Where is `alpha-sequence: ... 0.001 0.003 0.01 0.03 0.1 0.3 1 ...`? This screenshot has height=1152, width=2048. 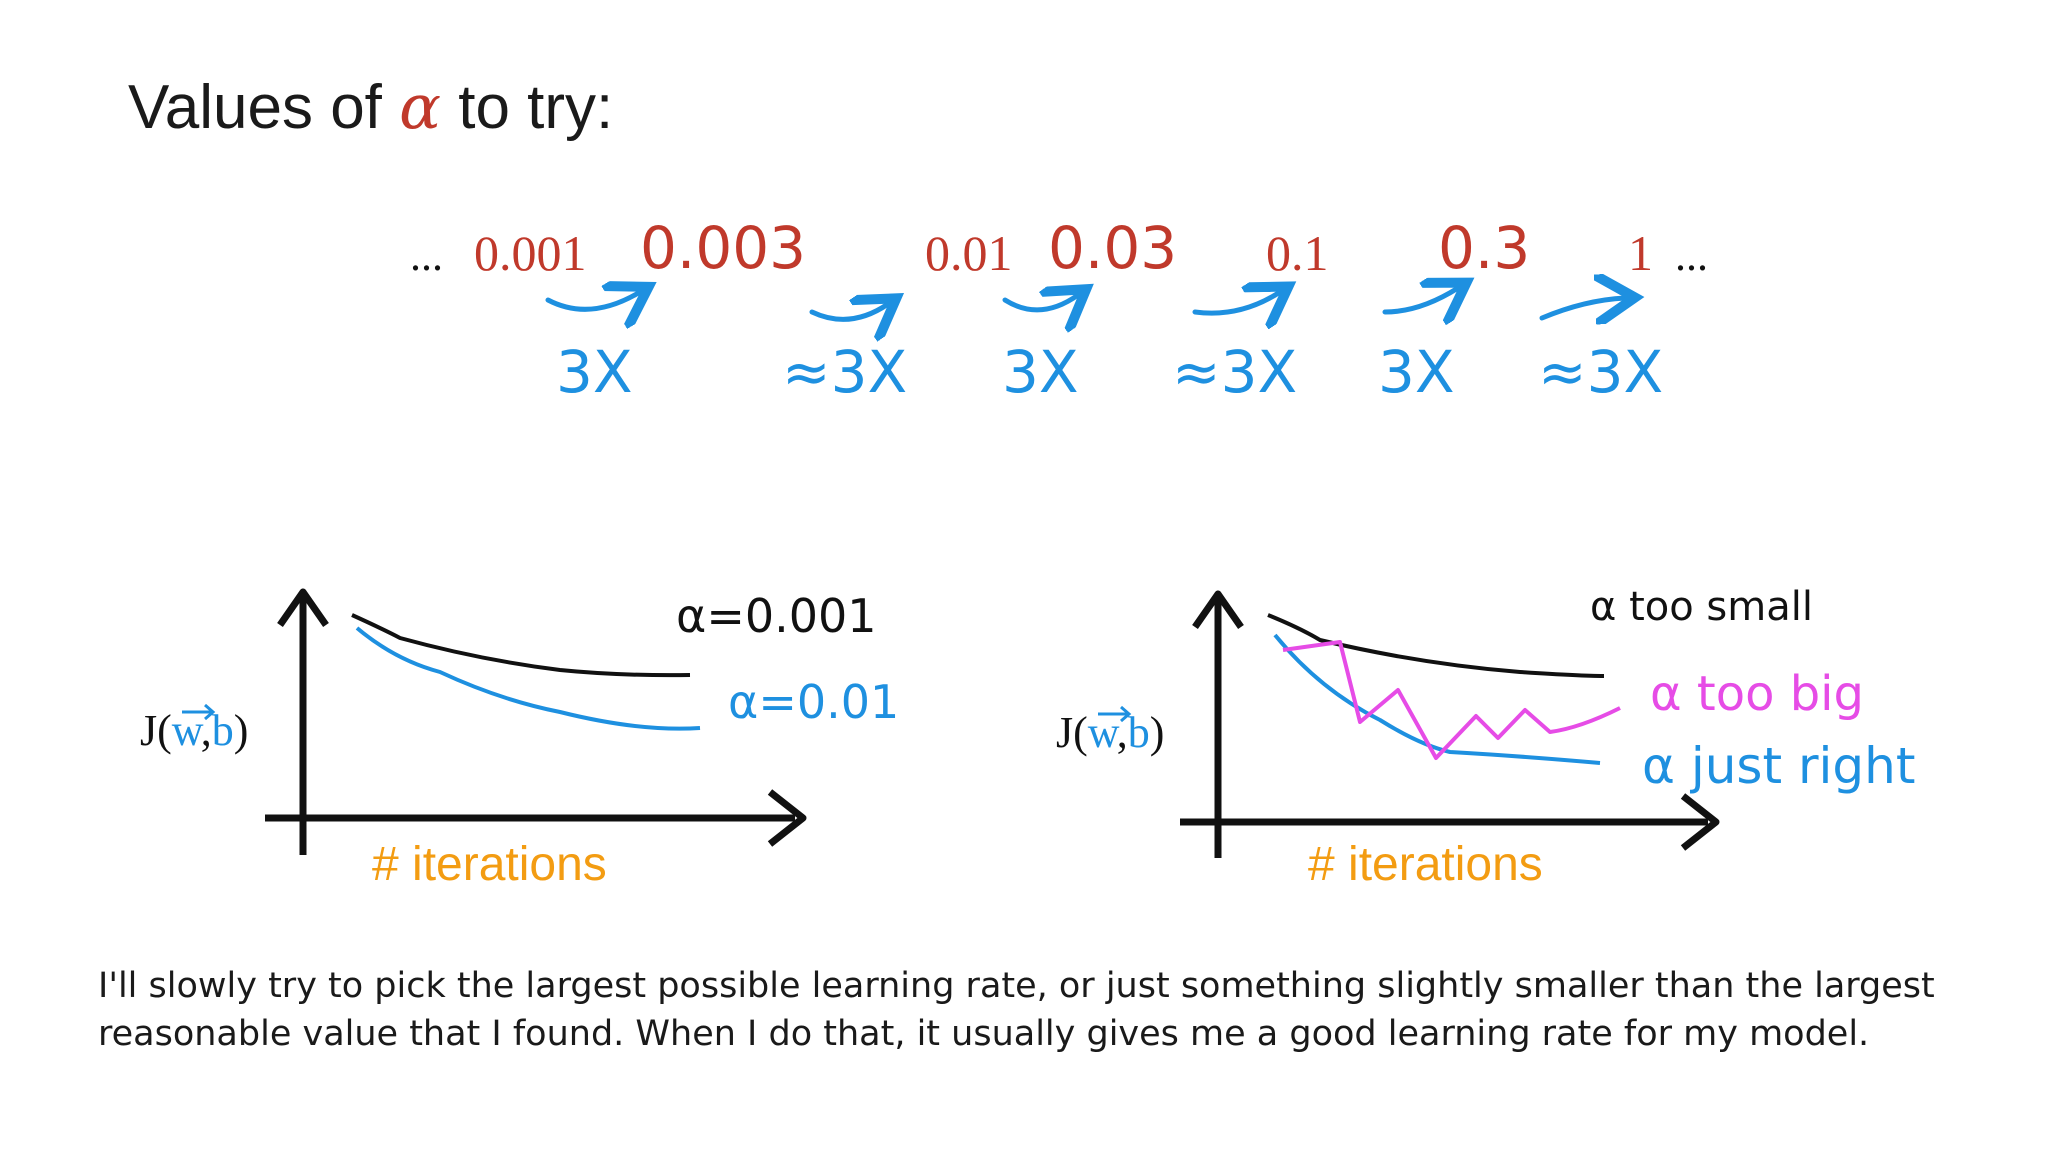
alpha-sequence: ... 0.001 0.003 0.01 0.03 0.1 0.3 1 ... is located at coordinates (1059, 248).